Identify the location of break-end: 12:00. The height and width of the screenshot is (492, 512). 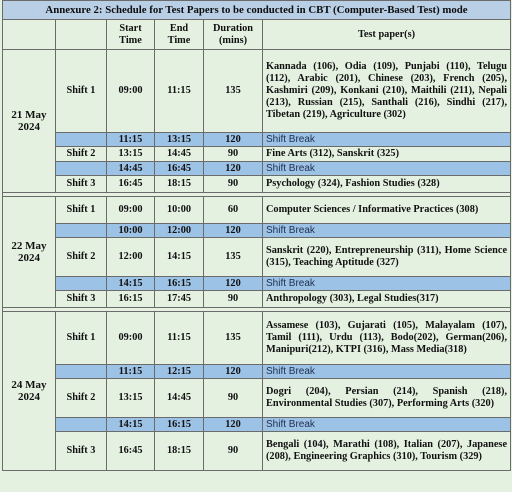
(179, 230).